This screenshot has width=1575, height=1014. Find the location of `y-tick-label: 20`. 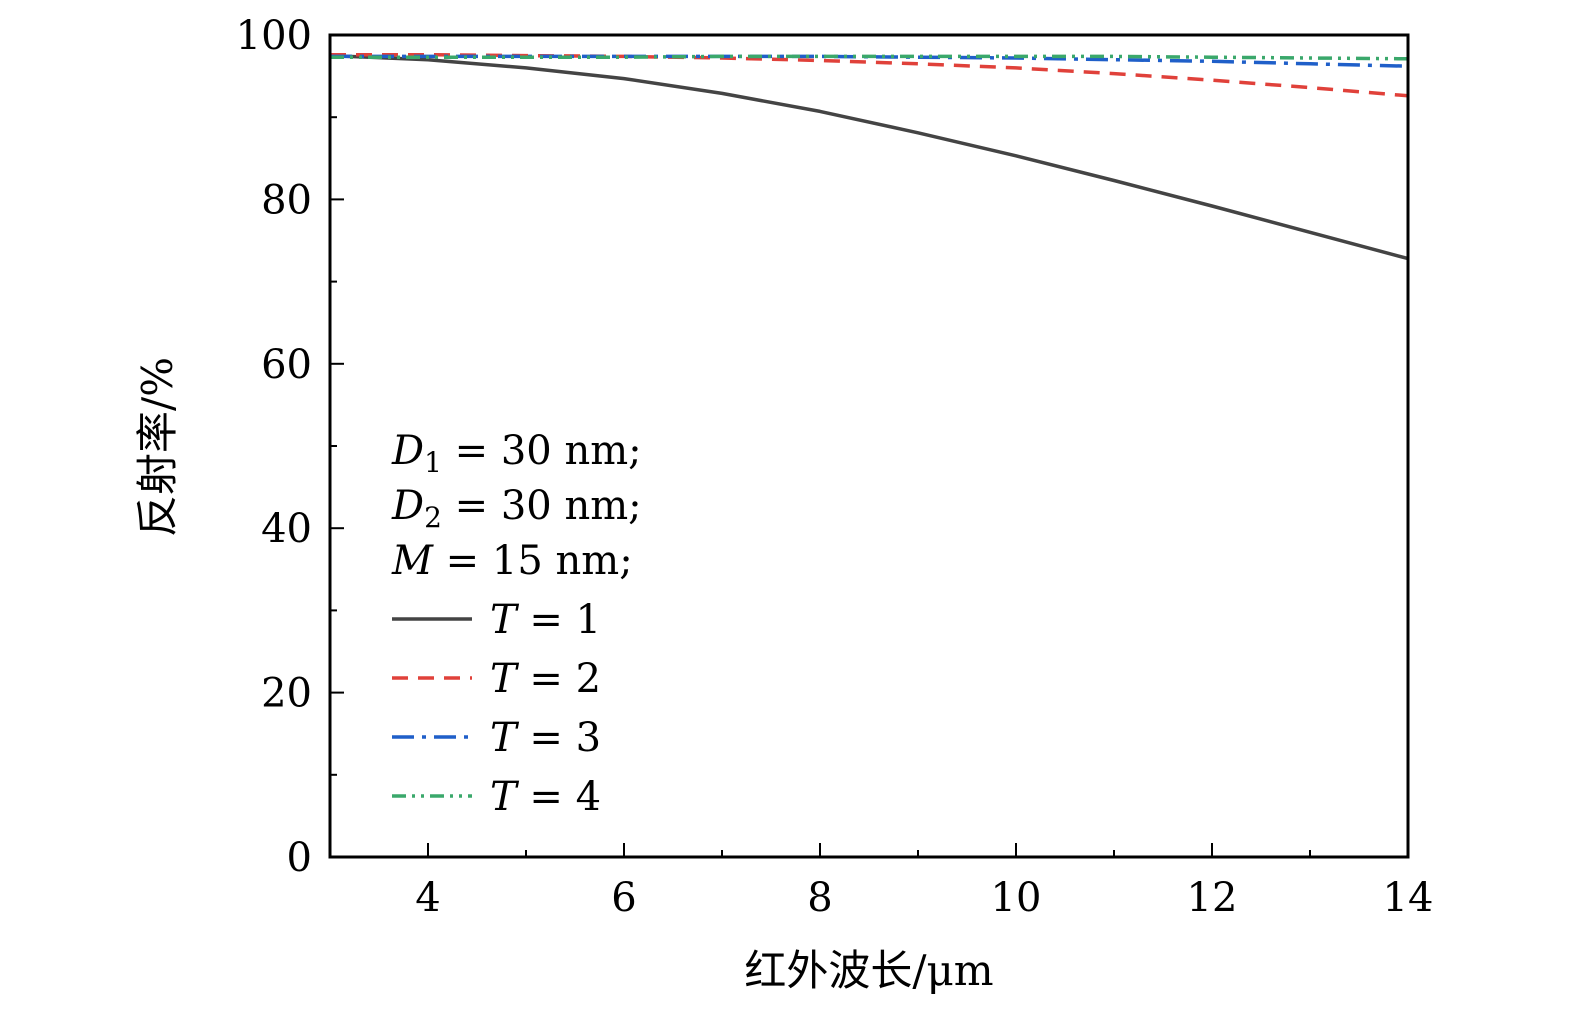

y-tick-label: 20 is located at coordinates (286, 694).